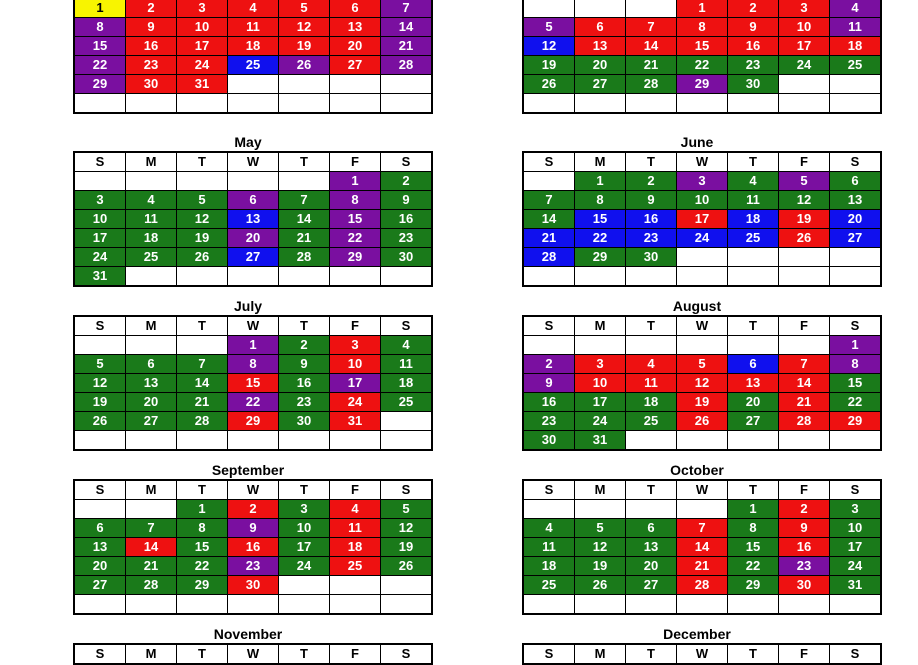  I want to click on day-cell: 8, so click(702, 27).